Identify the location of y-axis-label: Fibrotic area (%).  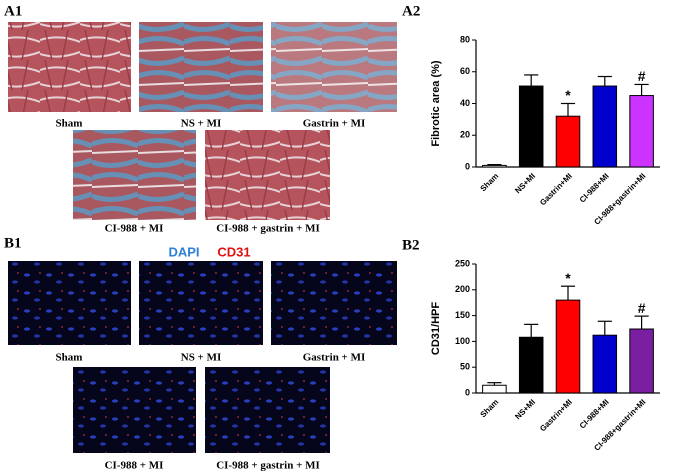
(436, 103).